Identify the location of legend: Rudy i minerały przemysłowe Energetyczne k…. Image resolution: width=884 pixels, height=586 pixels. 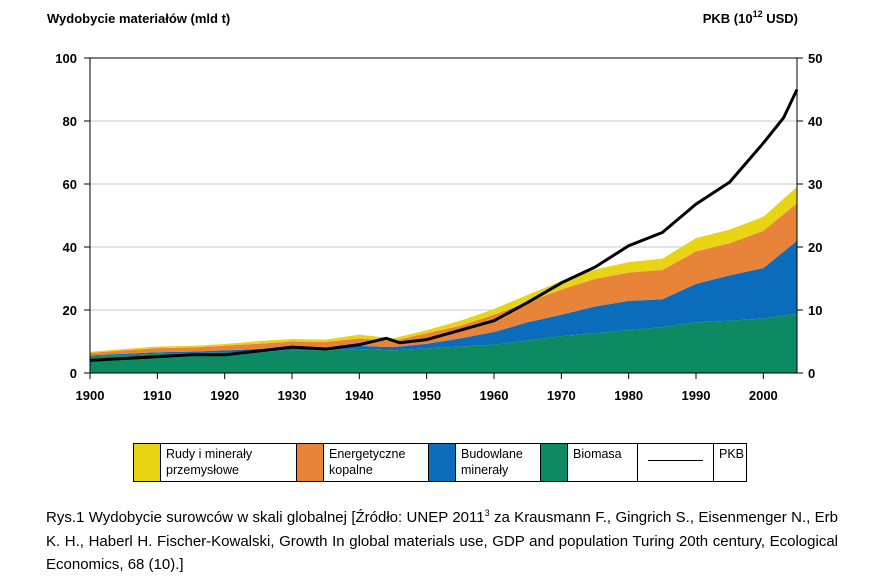
(440, 462).